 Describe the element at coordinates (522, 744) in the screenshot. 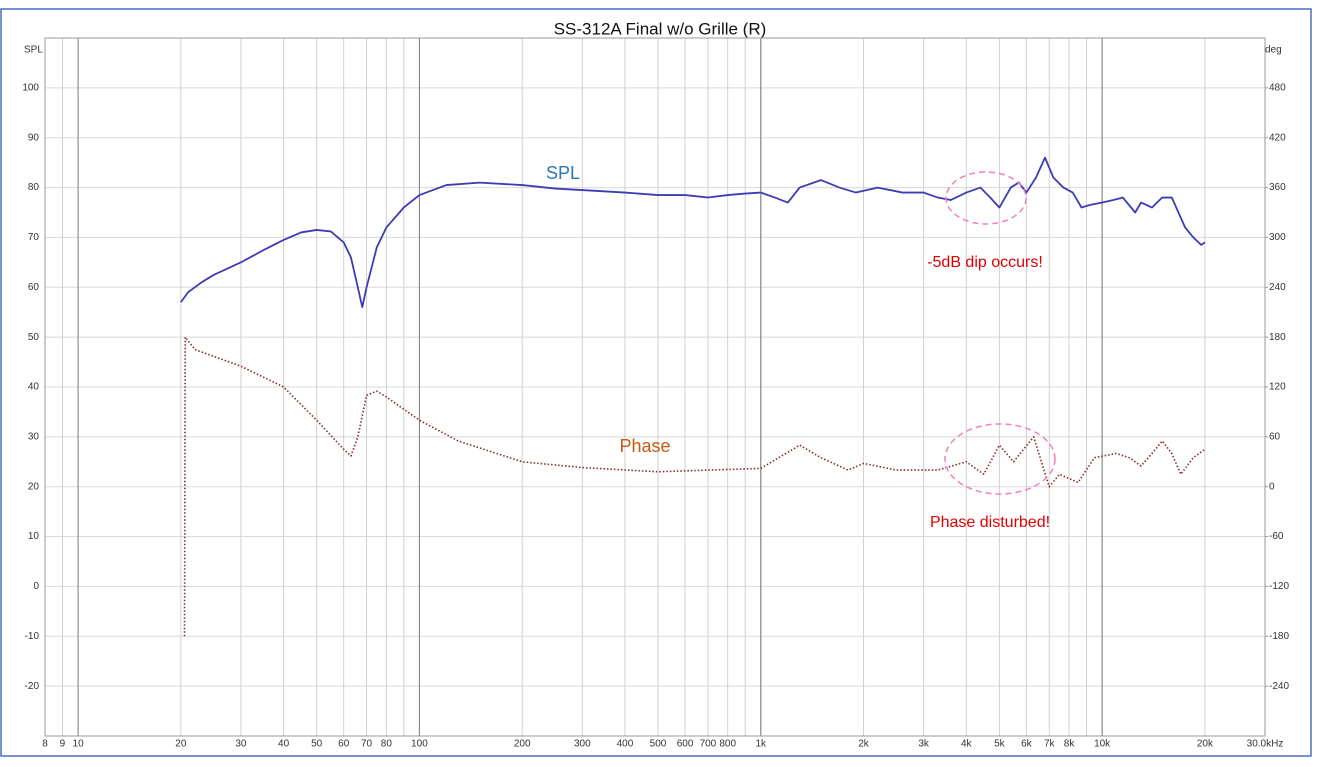

I see `x-tick-label: 200` at that location.